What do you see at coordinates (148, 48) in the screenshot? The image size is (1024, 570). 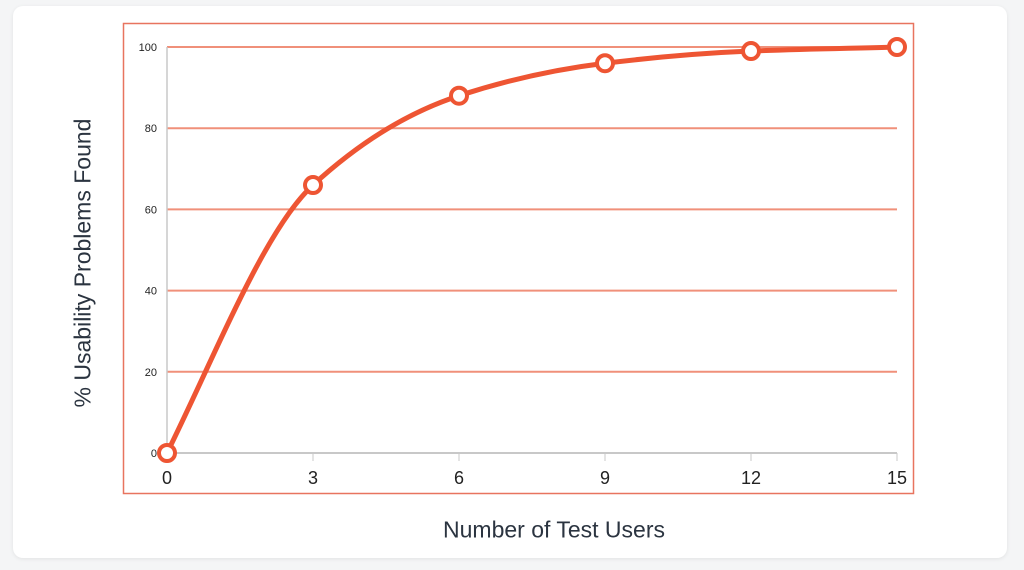 I see `y-tick-label: 100` at bounding box center [148, 48].